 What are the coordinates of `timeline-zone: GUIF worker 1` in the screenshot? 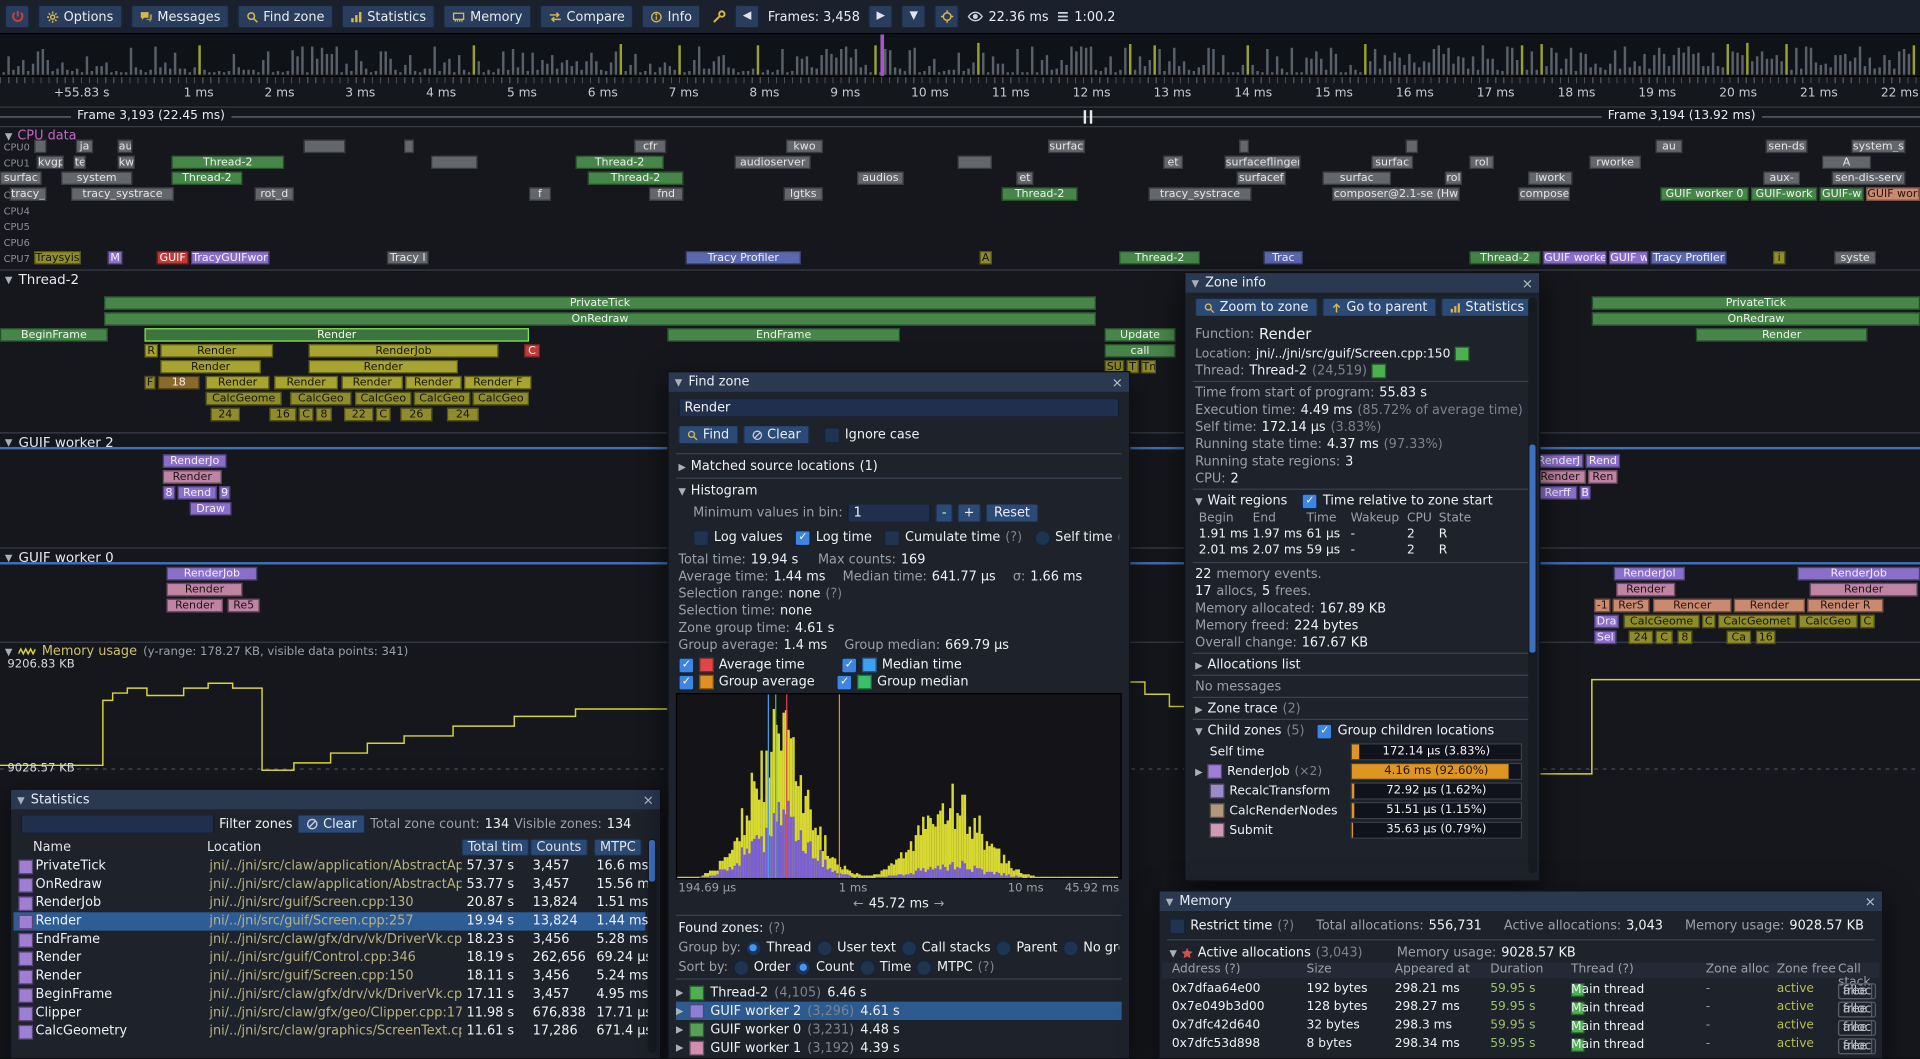 It's located at (1893, 193).